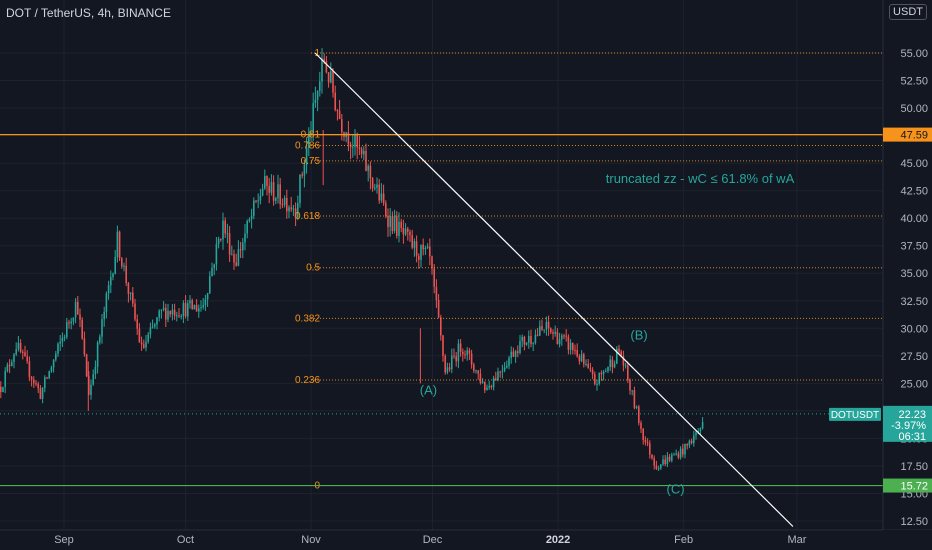 The width and height of the screenshot is (932, 550). I want to click on price-badge, so click(907, 485).